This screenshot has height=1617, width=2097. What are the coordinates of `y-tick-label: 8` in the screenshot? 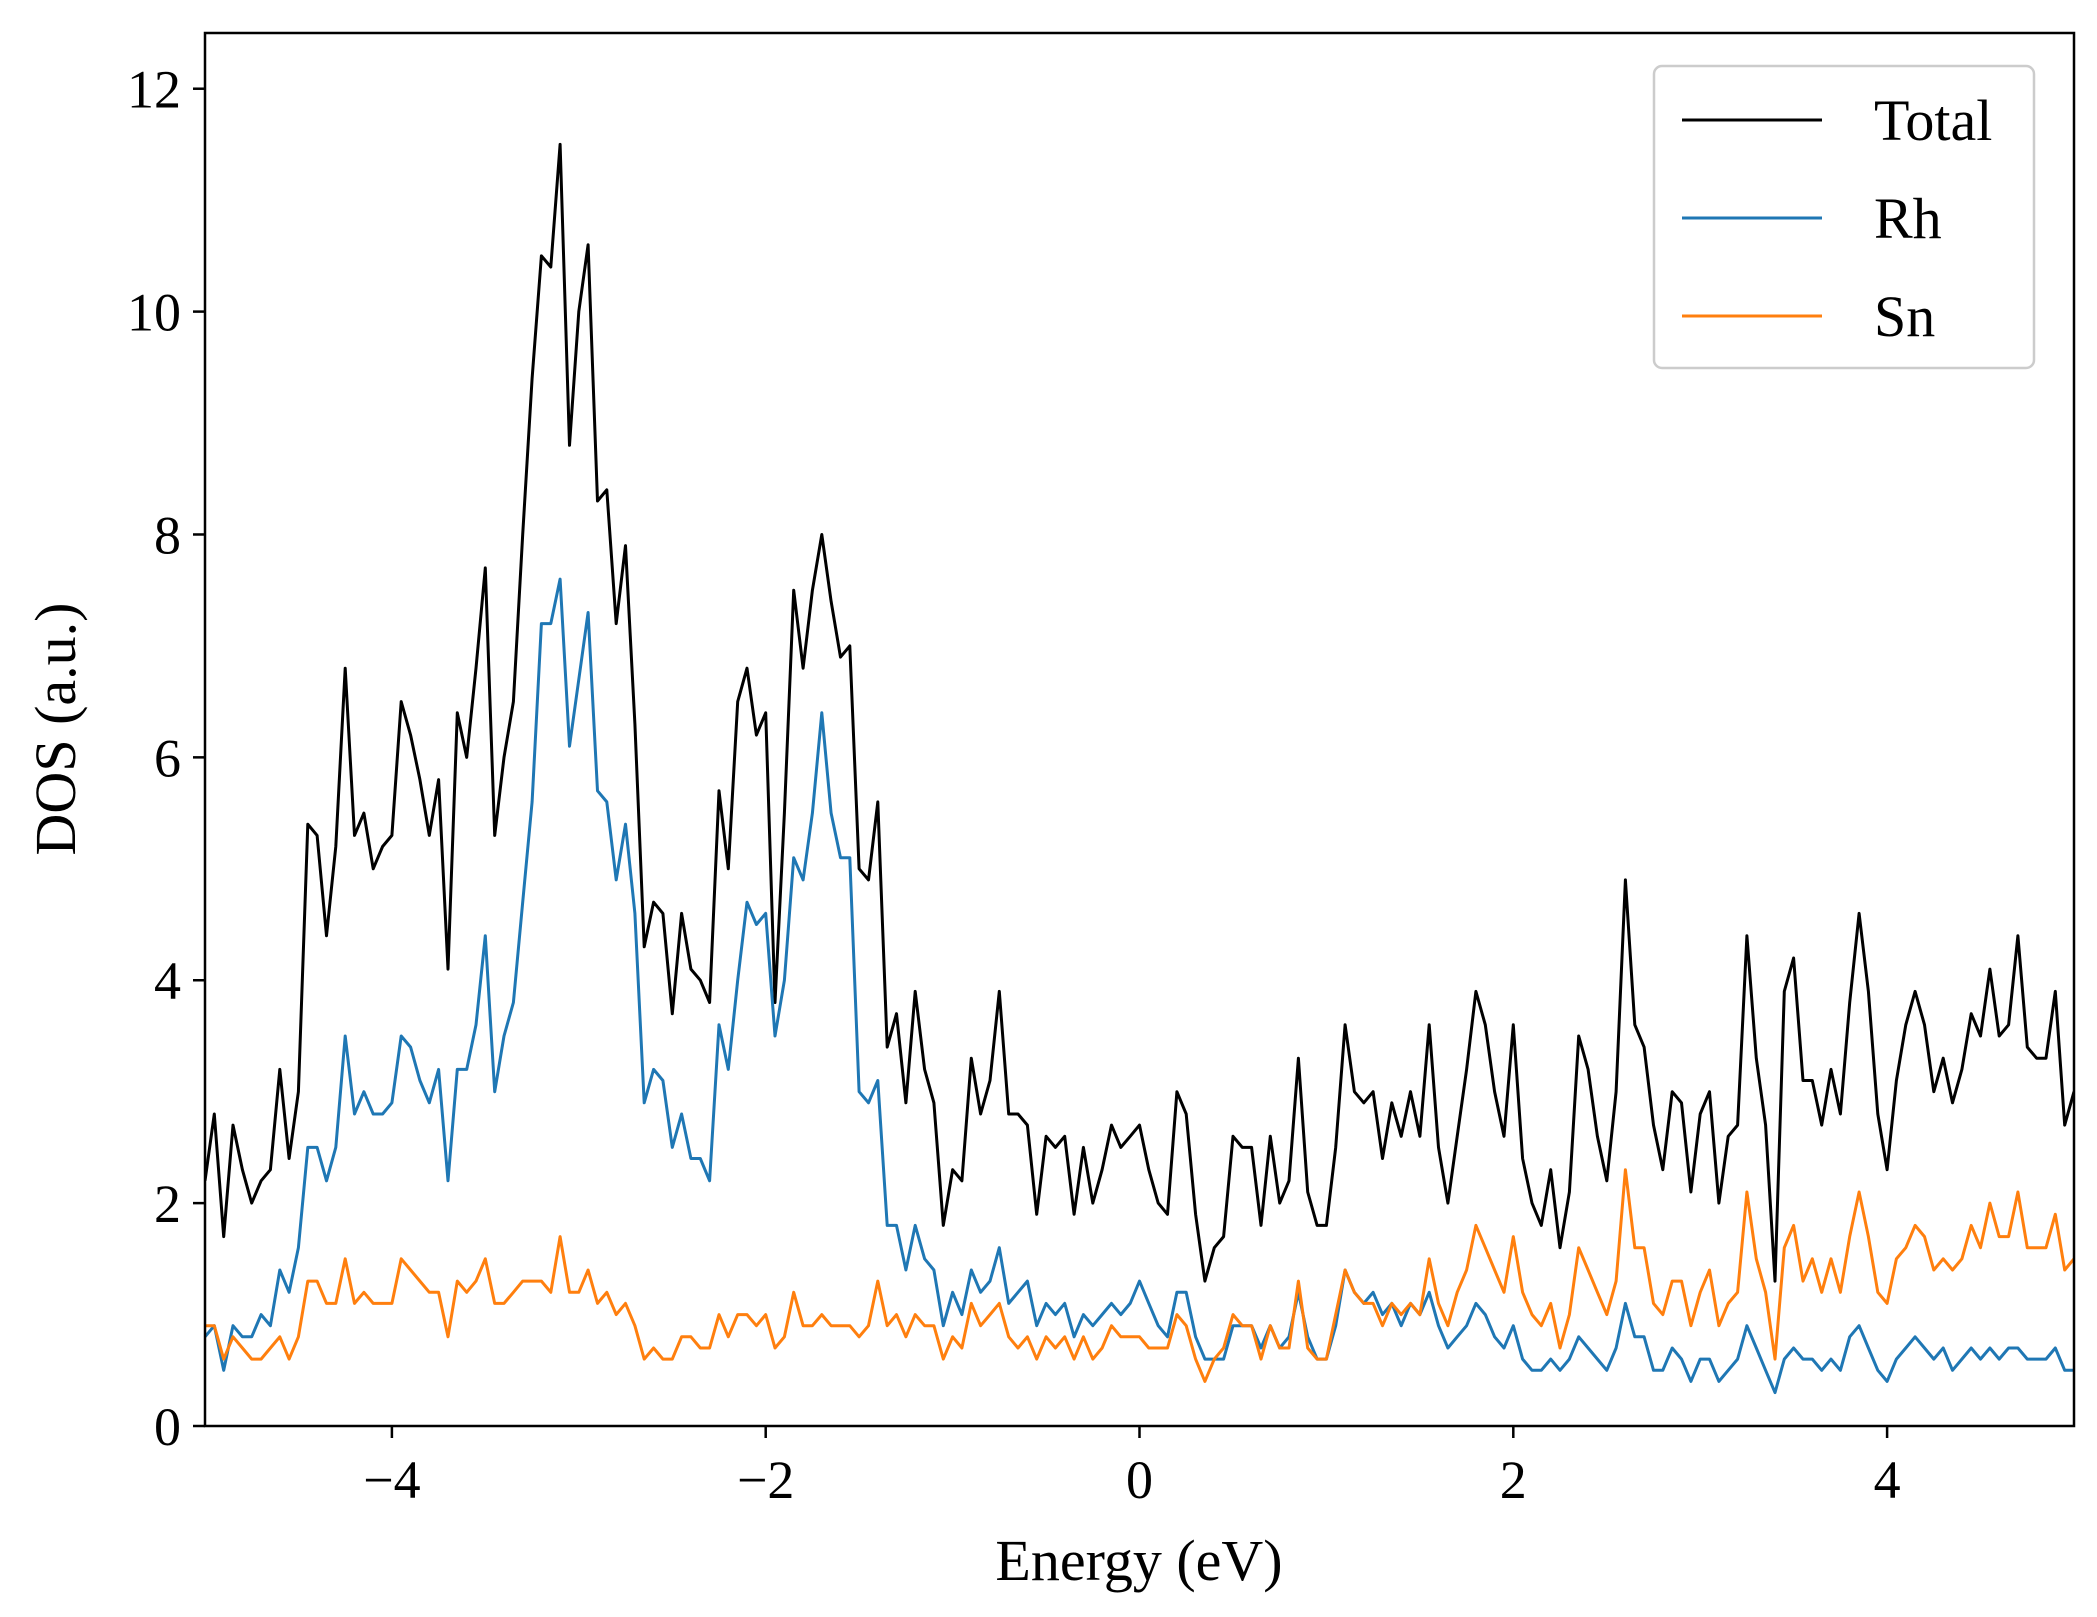 It's located at (167, 535).